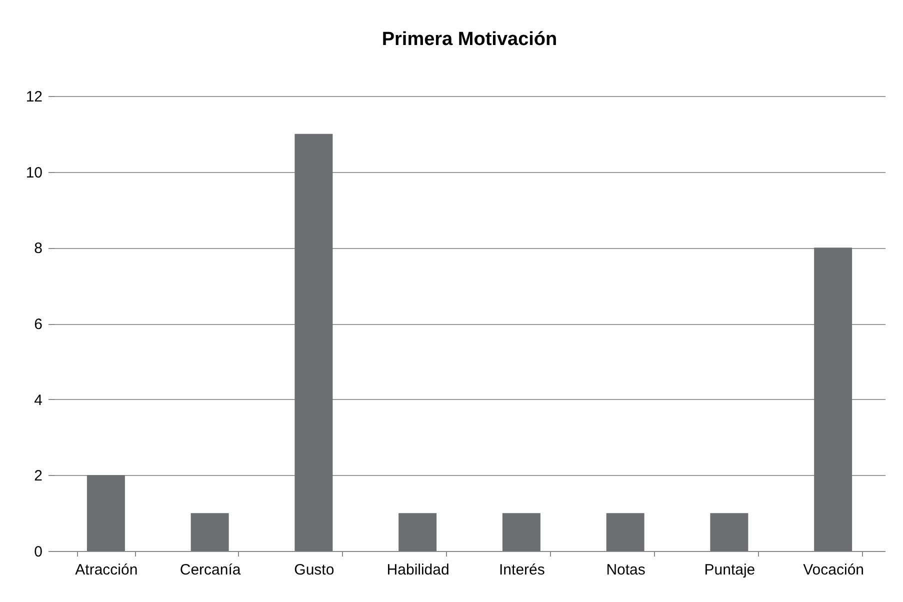 The height and width of the screenshot is (602, 903). What do you see at coordinates (470, 39) in the screenshot?
I see `chart-title: Primera Motivación` at bounding box center [470, 39].